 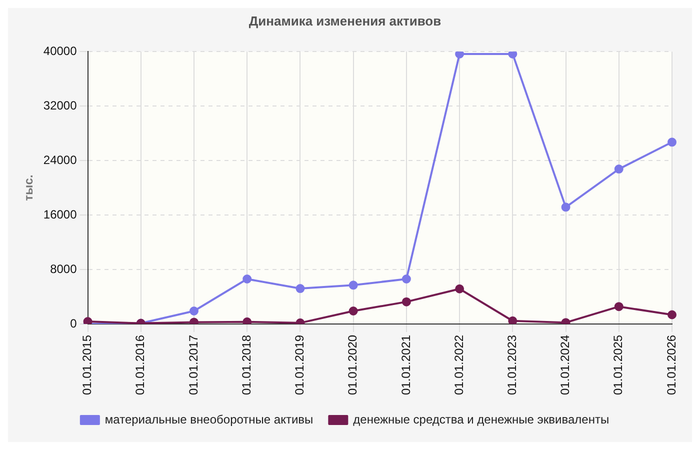 I want to click on legend-label: денежные средства и денежные эквиваленты, so click(x=481, y=419).